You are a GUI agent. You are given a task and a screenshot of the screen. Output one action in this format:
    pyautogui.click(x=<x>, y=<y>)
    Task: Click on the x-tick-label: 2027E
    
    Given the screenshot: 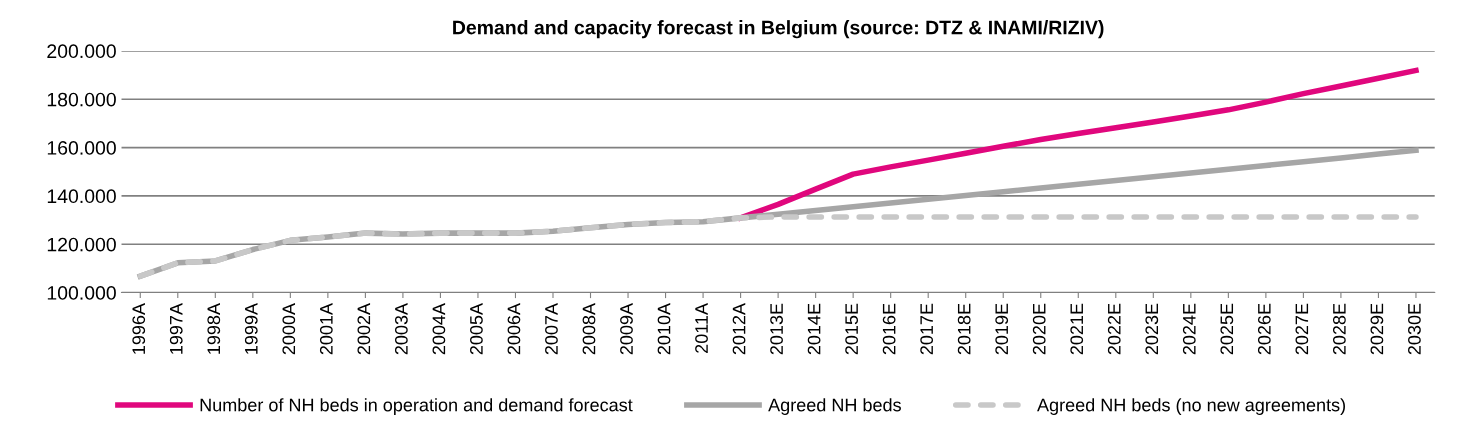 What is the action you would take?
    pyautogui.click(x=1302, y=329)
    